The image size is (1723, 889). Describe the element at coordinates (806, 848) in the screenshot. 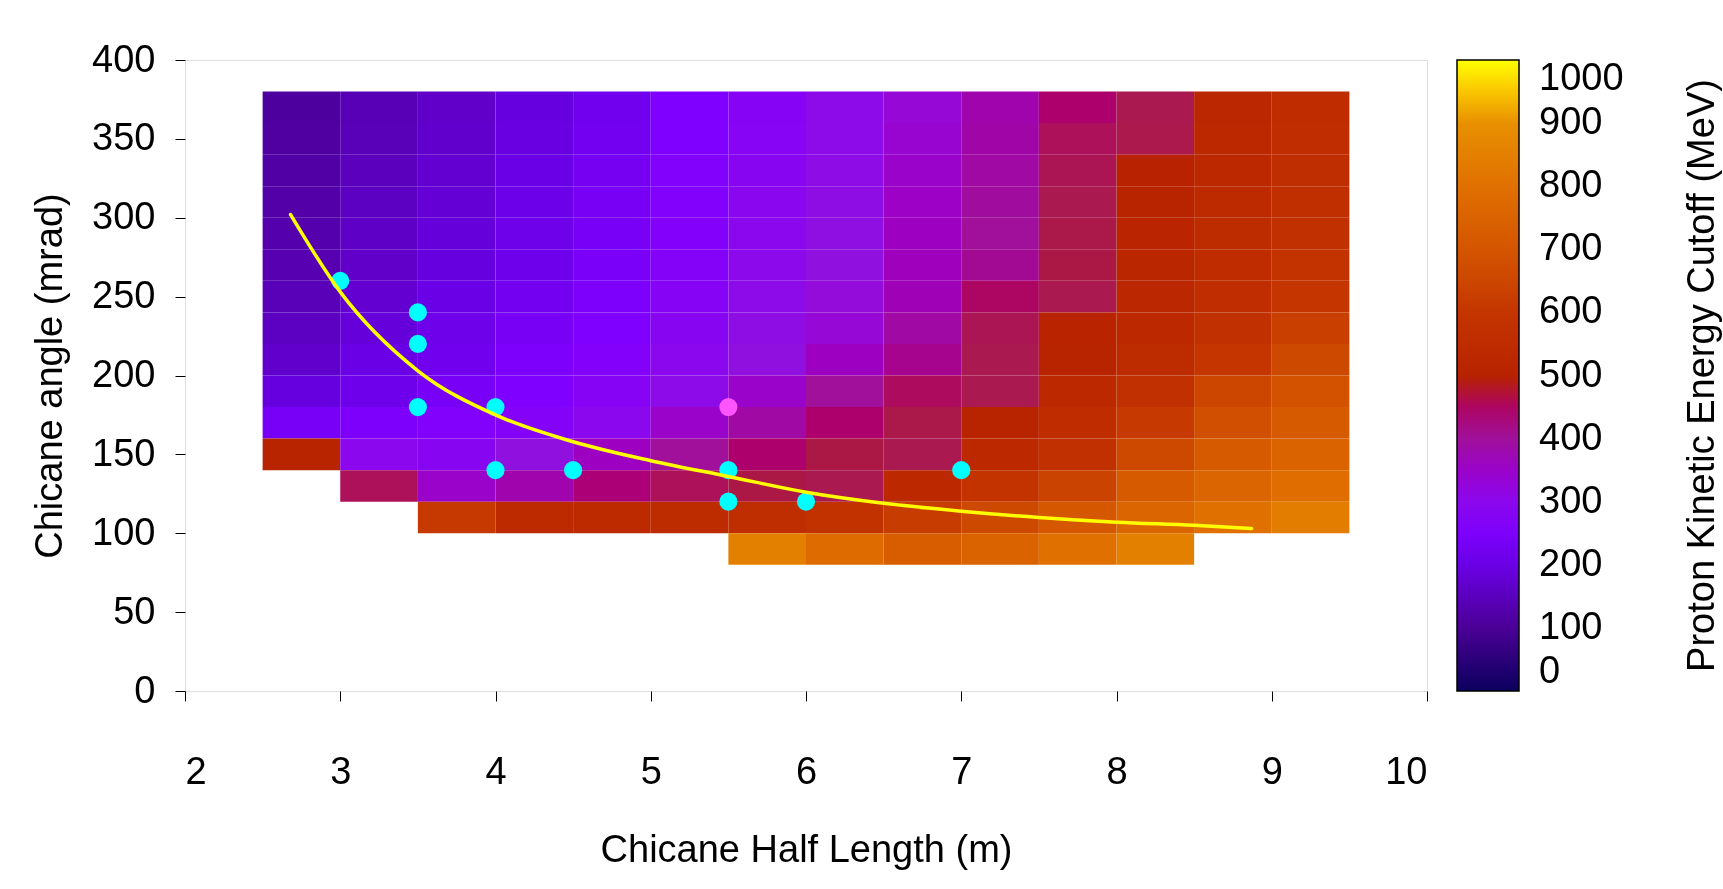

I see `x-axis-title: Chicane Half Length (m)` at that location.